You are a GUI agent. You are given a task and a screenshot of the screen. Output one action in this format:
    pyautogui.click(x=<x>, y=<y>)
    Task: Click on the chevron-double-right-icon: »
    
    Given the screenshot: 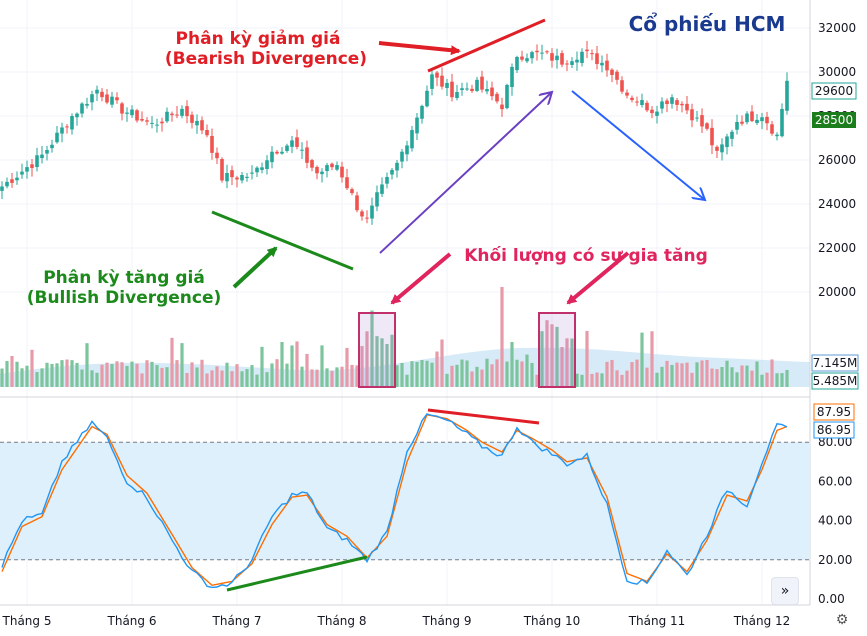 What is the action you would take?
    pyautogui.click(x=785, y=591)
    